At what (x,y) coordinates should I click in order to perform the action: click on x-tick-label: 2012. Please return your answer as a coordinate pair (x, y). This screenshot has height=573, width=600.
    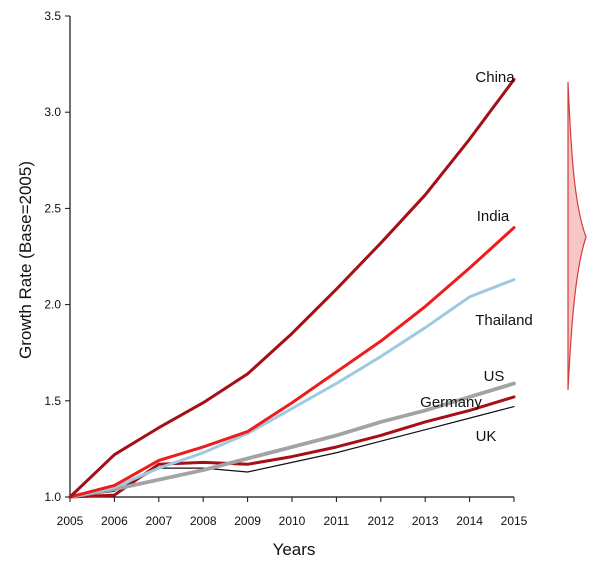
    Looking at the image, I should click on (380, 521).